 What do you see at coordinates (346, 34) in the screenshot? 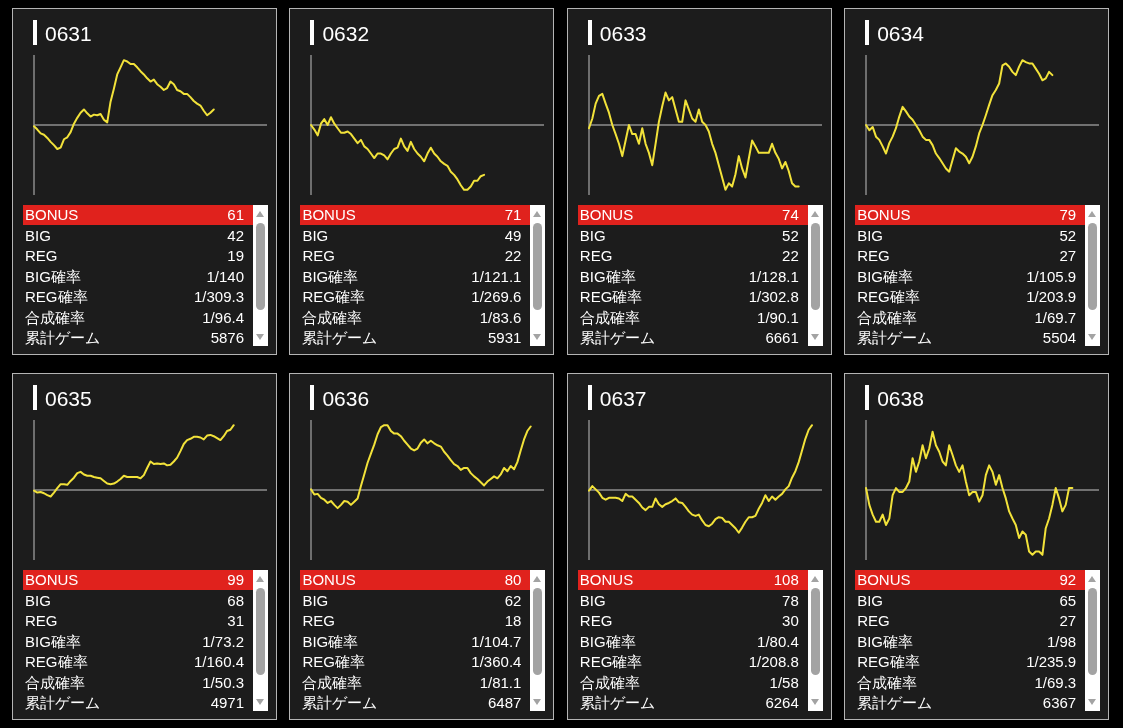
I see `chart-title: 0632` at bounding box center [346, 34].